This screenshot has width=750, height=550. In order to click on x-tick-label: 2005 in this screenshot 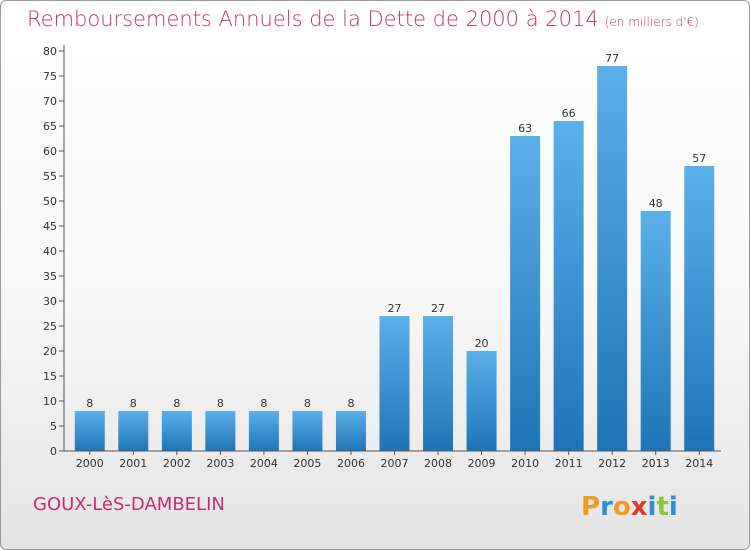, I will do `click(307, 463)`.